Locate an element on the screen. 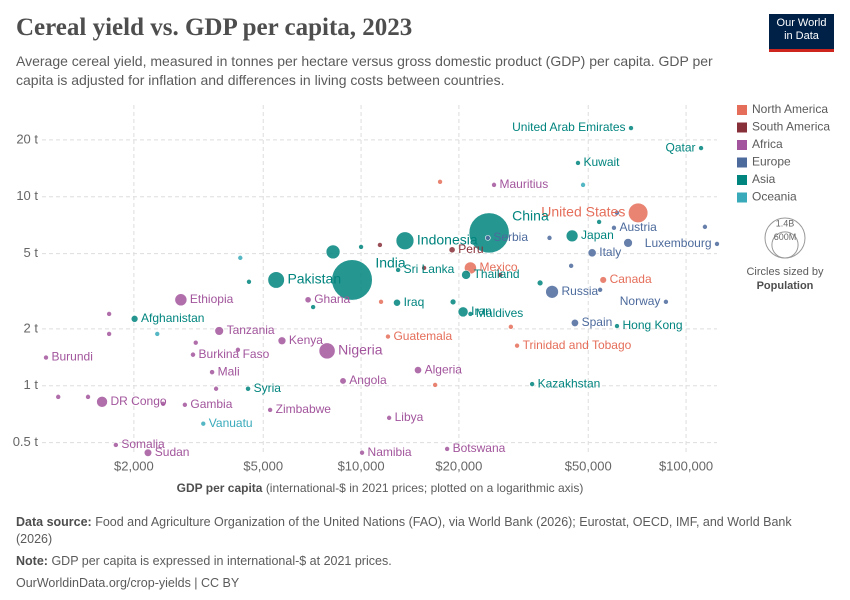 The height and width of the screenshot is (600, 850). point-label: India is located at coordinates (390, 262).